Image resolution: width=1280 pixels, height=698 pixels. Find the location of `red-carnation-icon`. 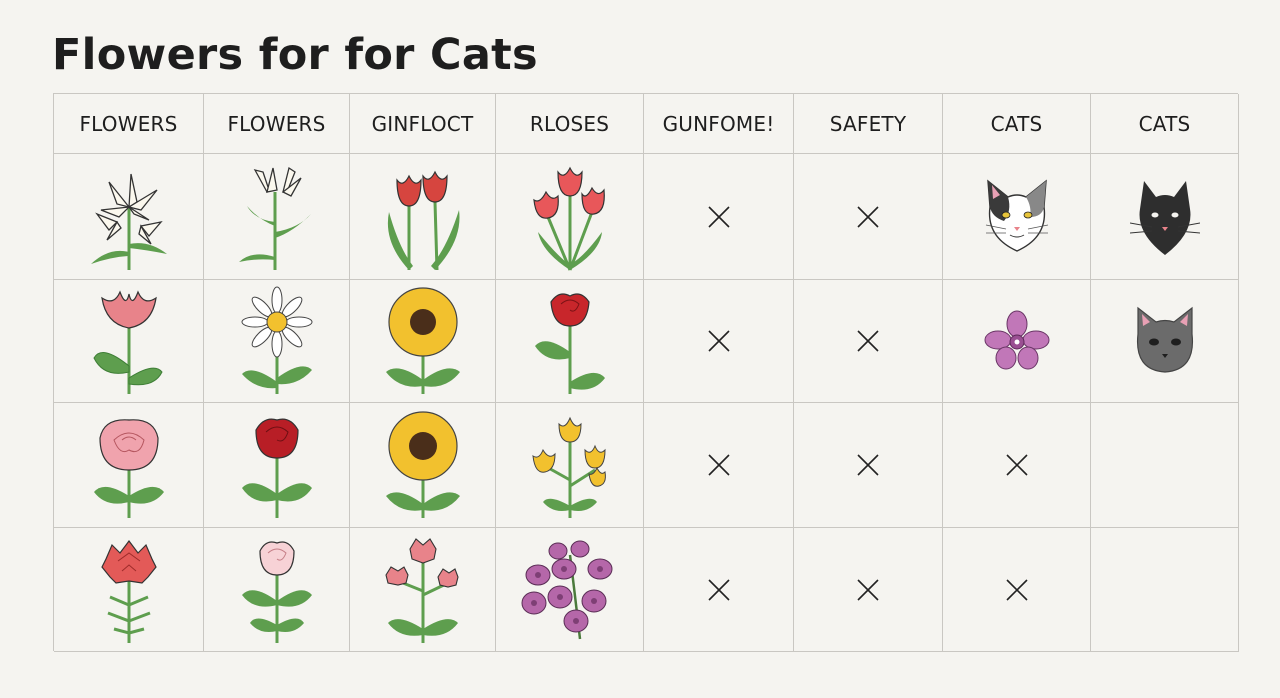

red-carnation-icon is located at coordinates (128, 591).